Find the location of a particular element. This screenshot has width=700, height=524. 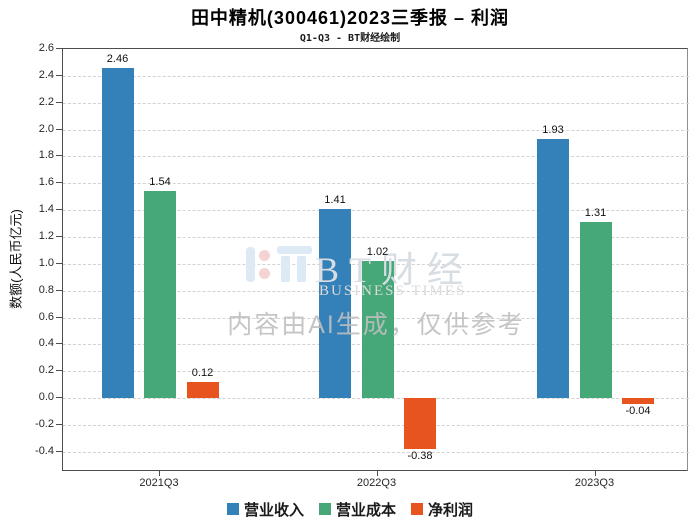

legend: 营业收入 营业成本 净利润 is located at coordinates (350, 509).